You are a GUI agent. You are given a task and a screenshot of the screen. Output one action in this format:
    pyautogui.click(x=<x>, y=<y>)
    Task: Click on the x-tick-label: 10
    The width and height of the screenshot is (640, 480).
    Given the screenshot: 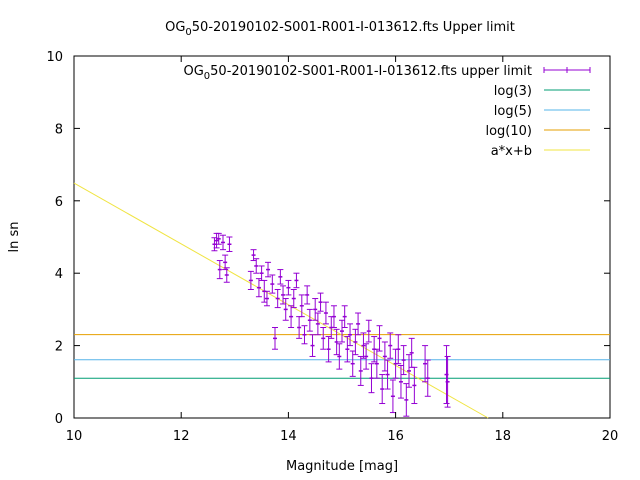 What is the action you would take?
    pyautogui.click(x=74, y=436)
    